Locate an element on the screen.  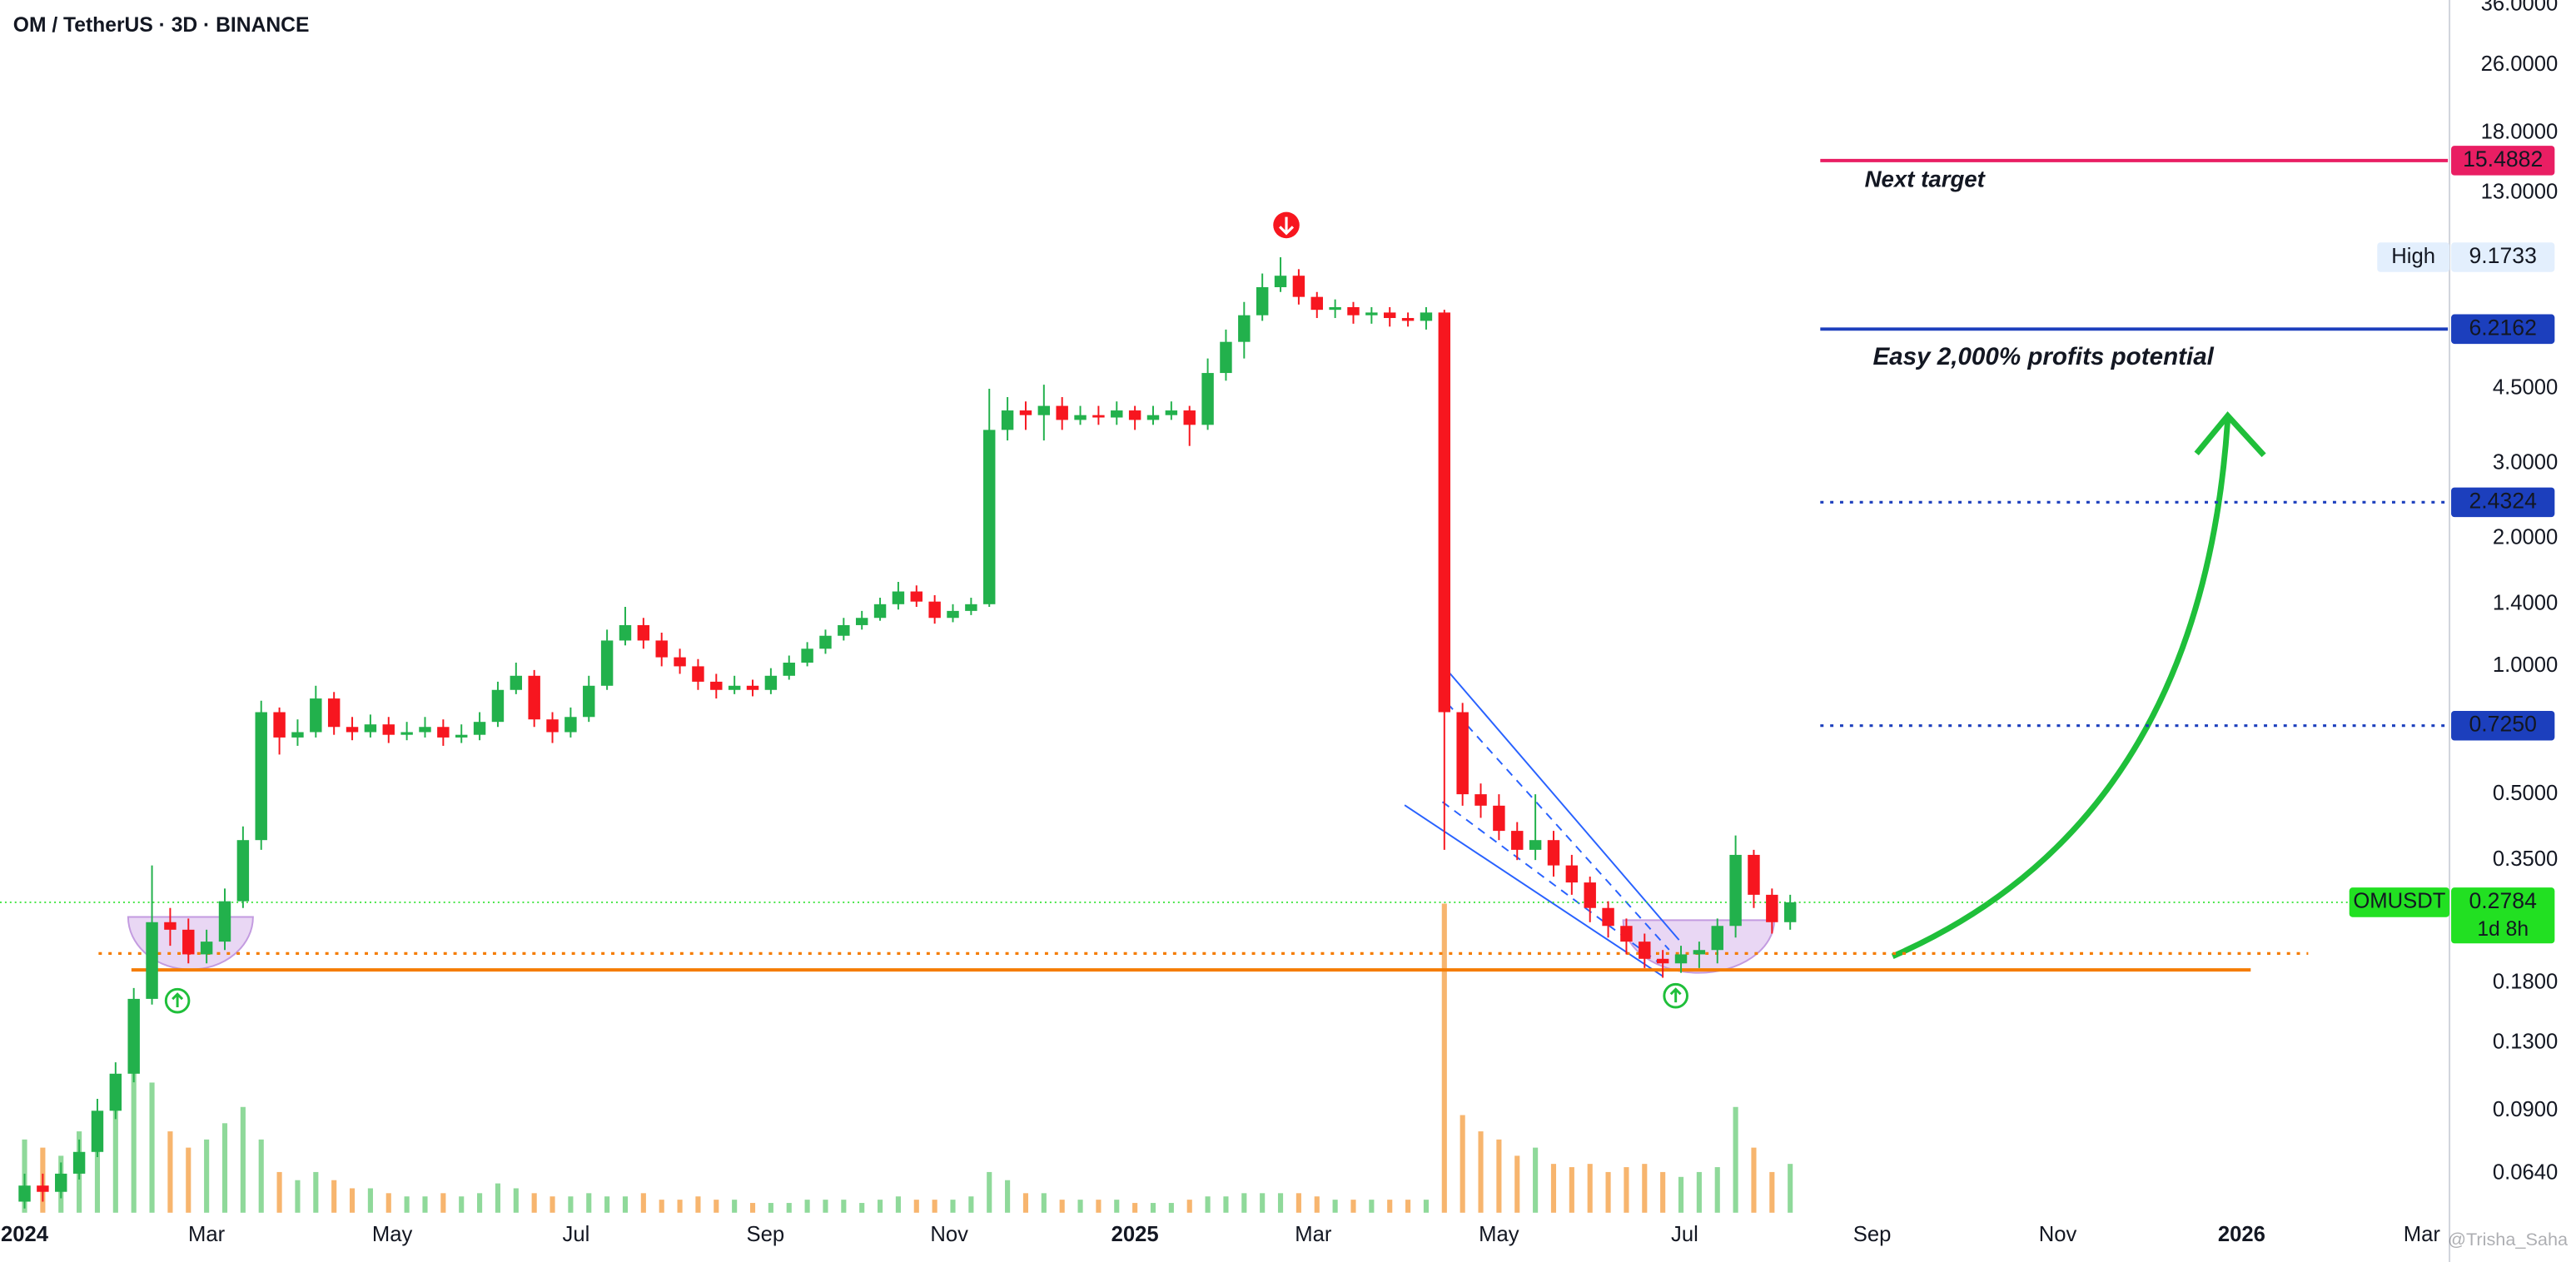
annotation: Next target is located at coordinates (1926, 179).